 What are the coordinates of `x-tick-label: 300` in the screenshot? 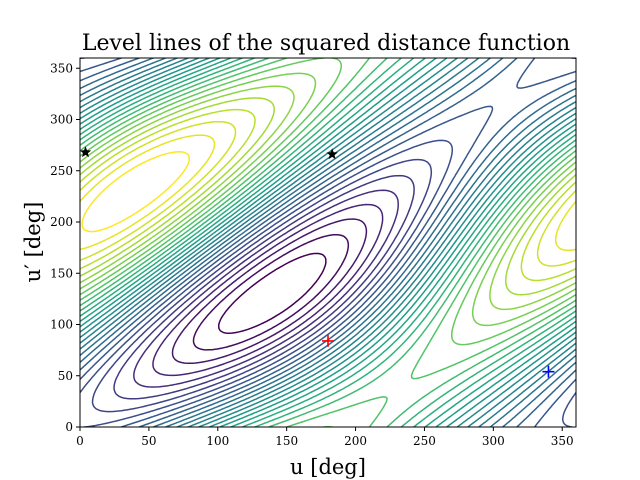 It's located at (493, 441).